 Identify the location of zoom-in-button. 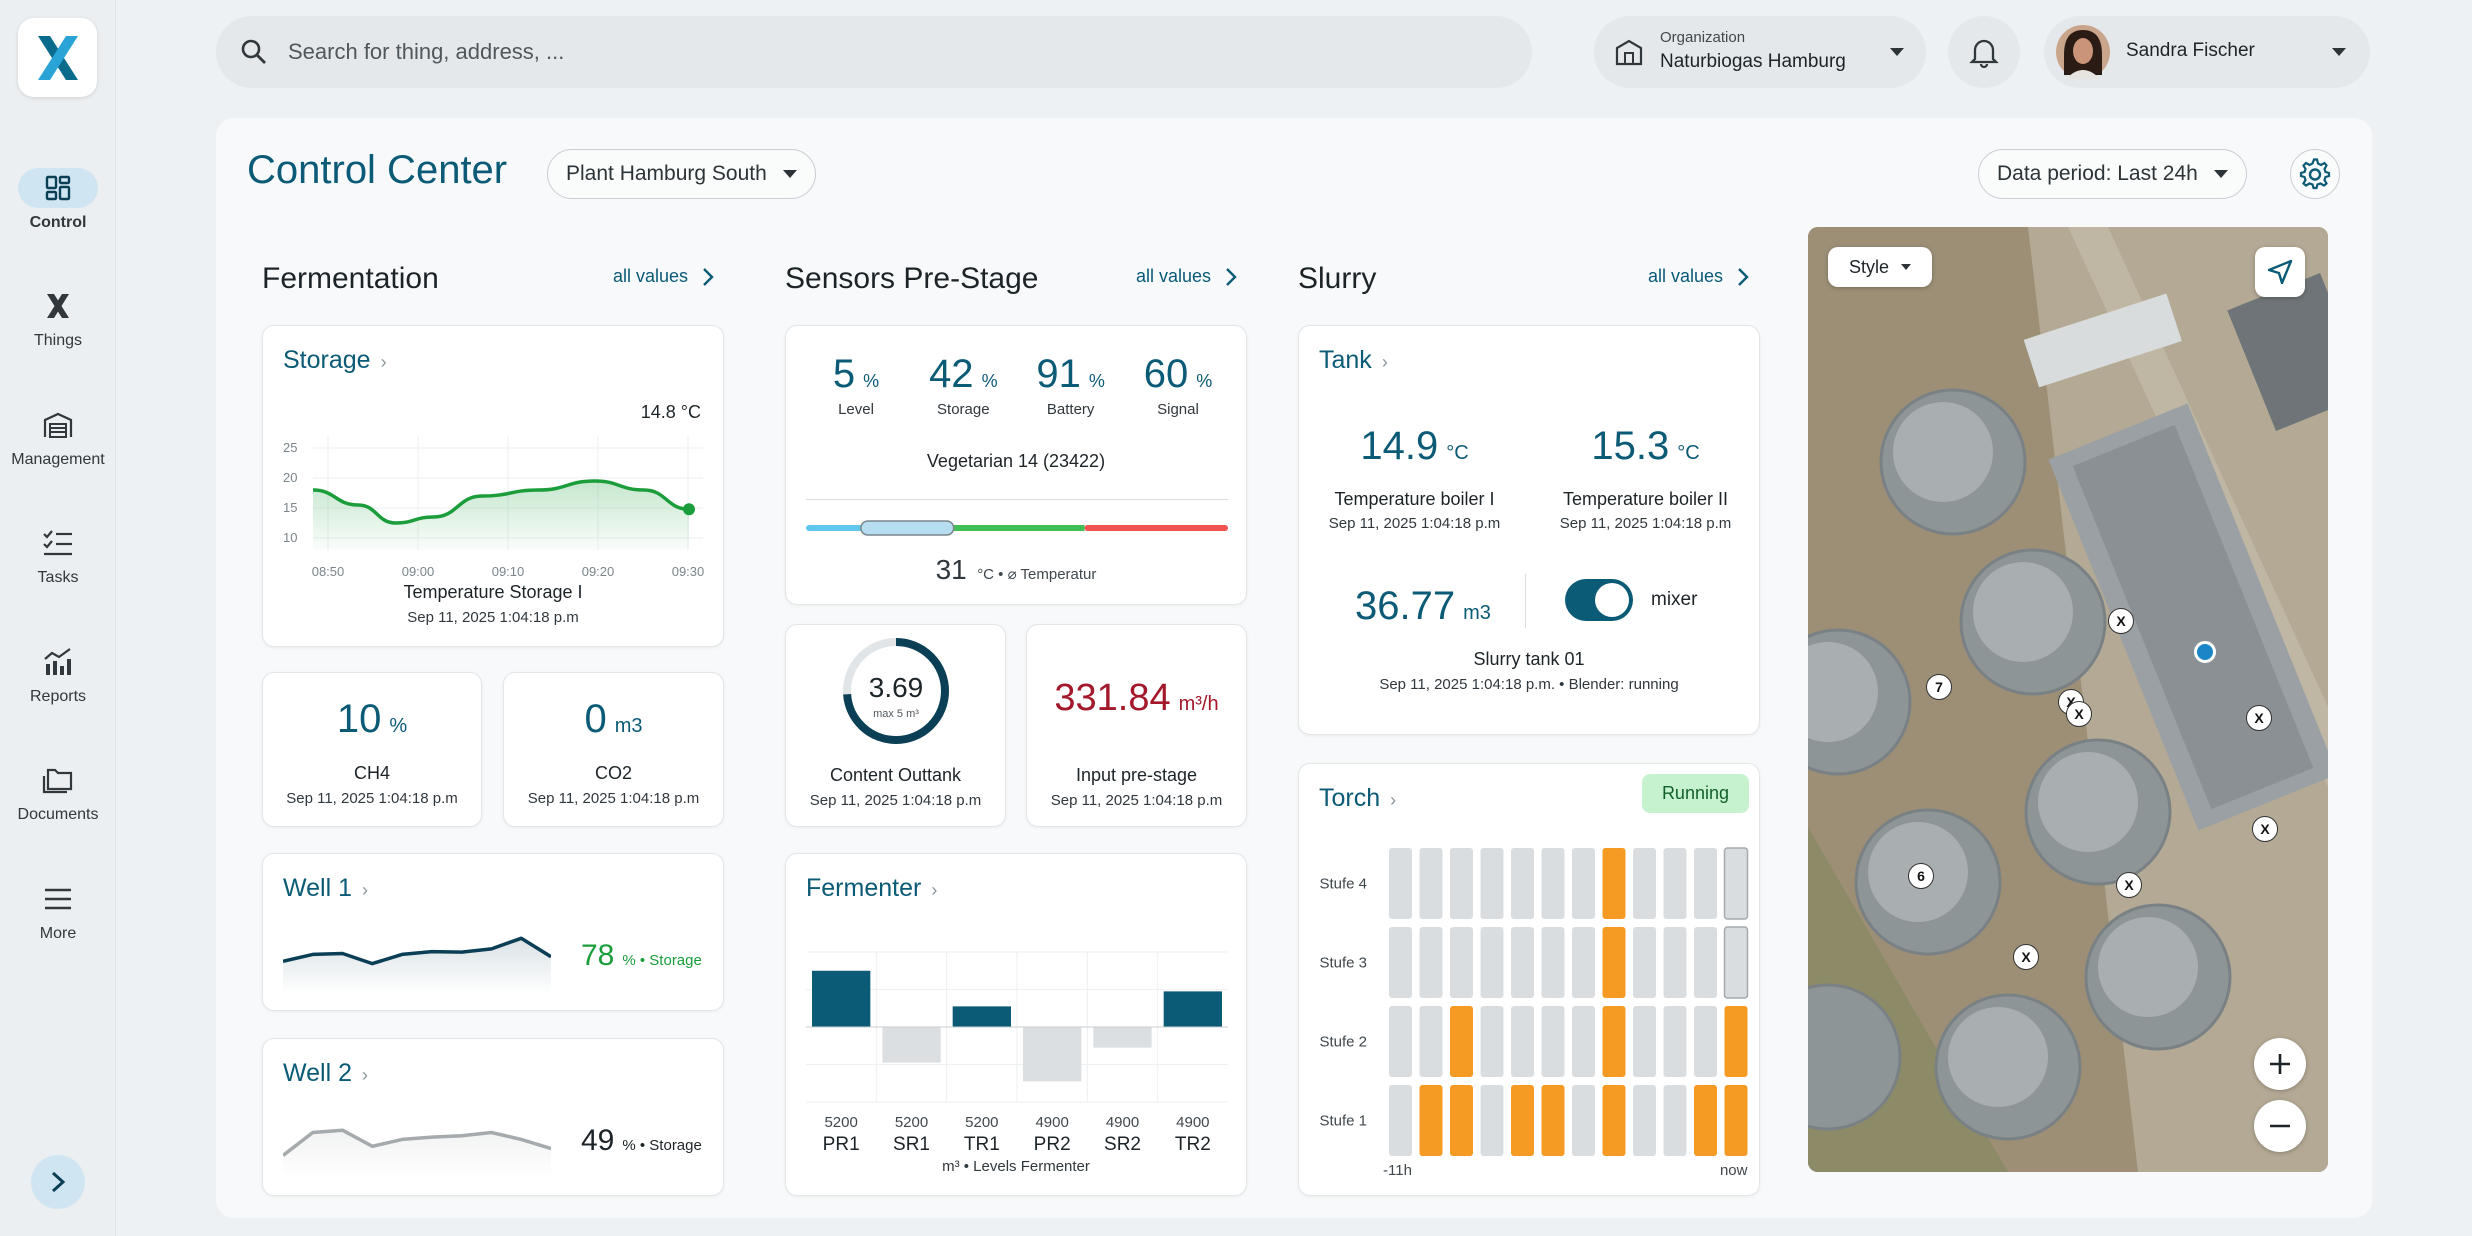
(2280, 1064).